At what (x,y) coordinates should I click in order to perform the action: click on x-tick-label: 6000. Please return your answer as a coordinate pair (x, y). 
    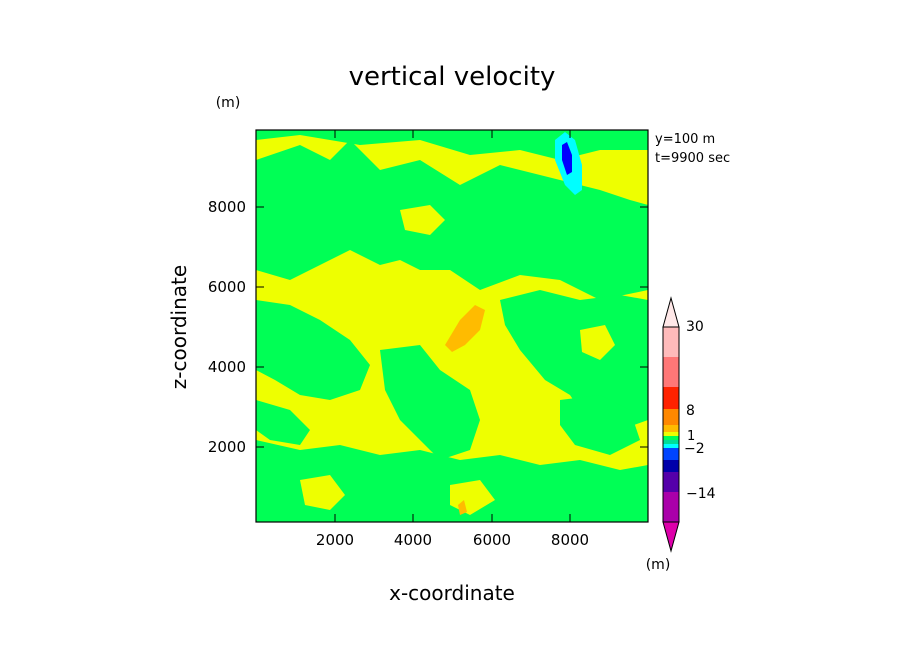
    Looking at the image, I should click on (492, 540).